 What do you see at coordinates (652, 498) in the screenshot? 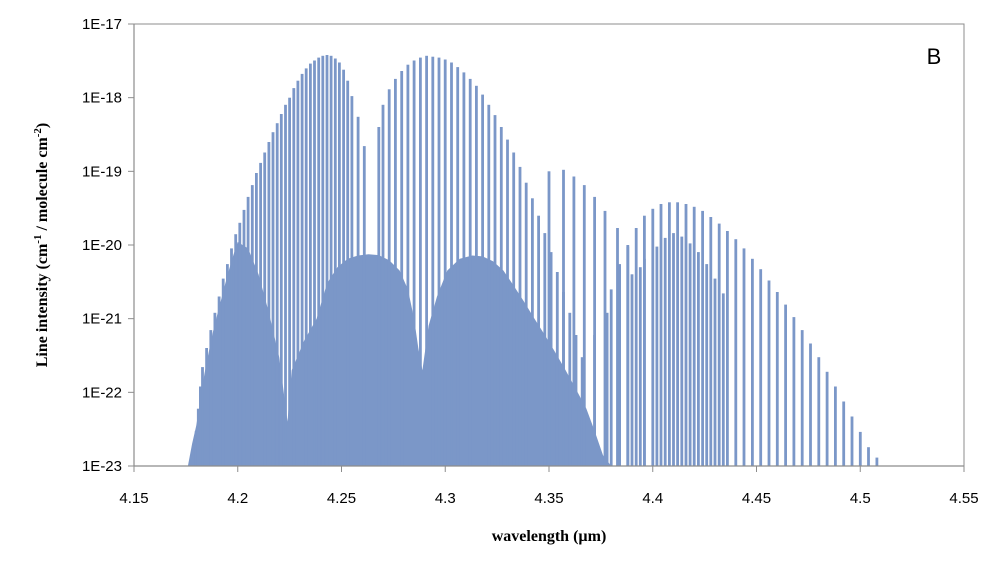
I see `x-tick-label: 4.4` at bounding box center [652, 498].